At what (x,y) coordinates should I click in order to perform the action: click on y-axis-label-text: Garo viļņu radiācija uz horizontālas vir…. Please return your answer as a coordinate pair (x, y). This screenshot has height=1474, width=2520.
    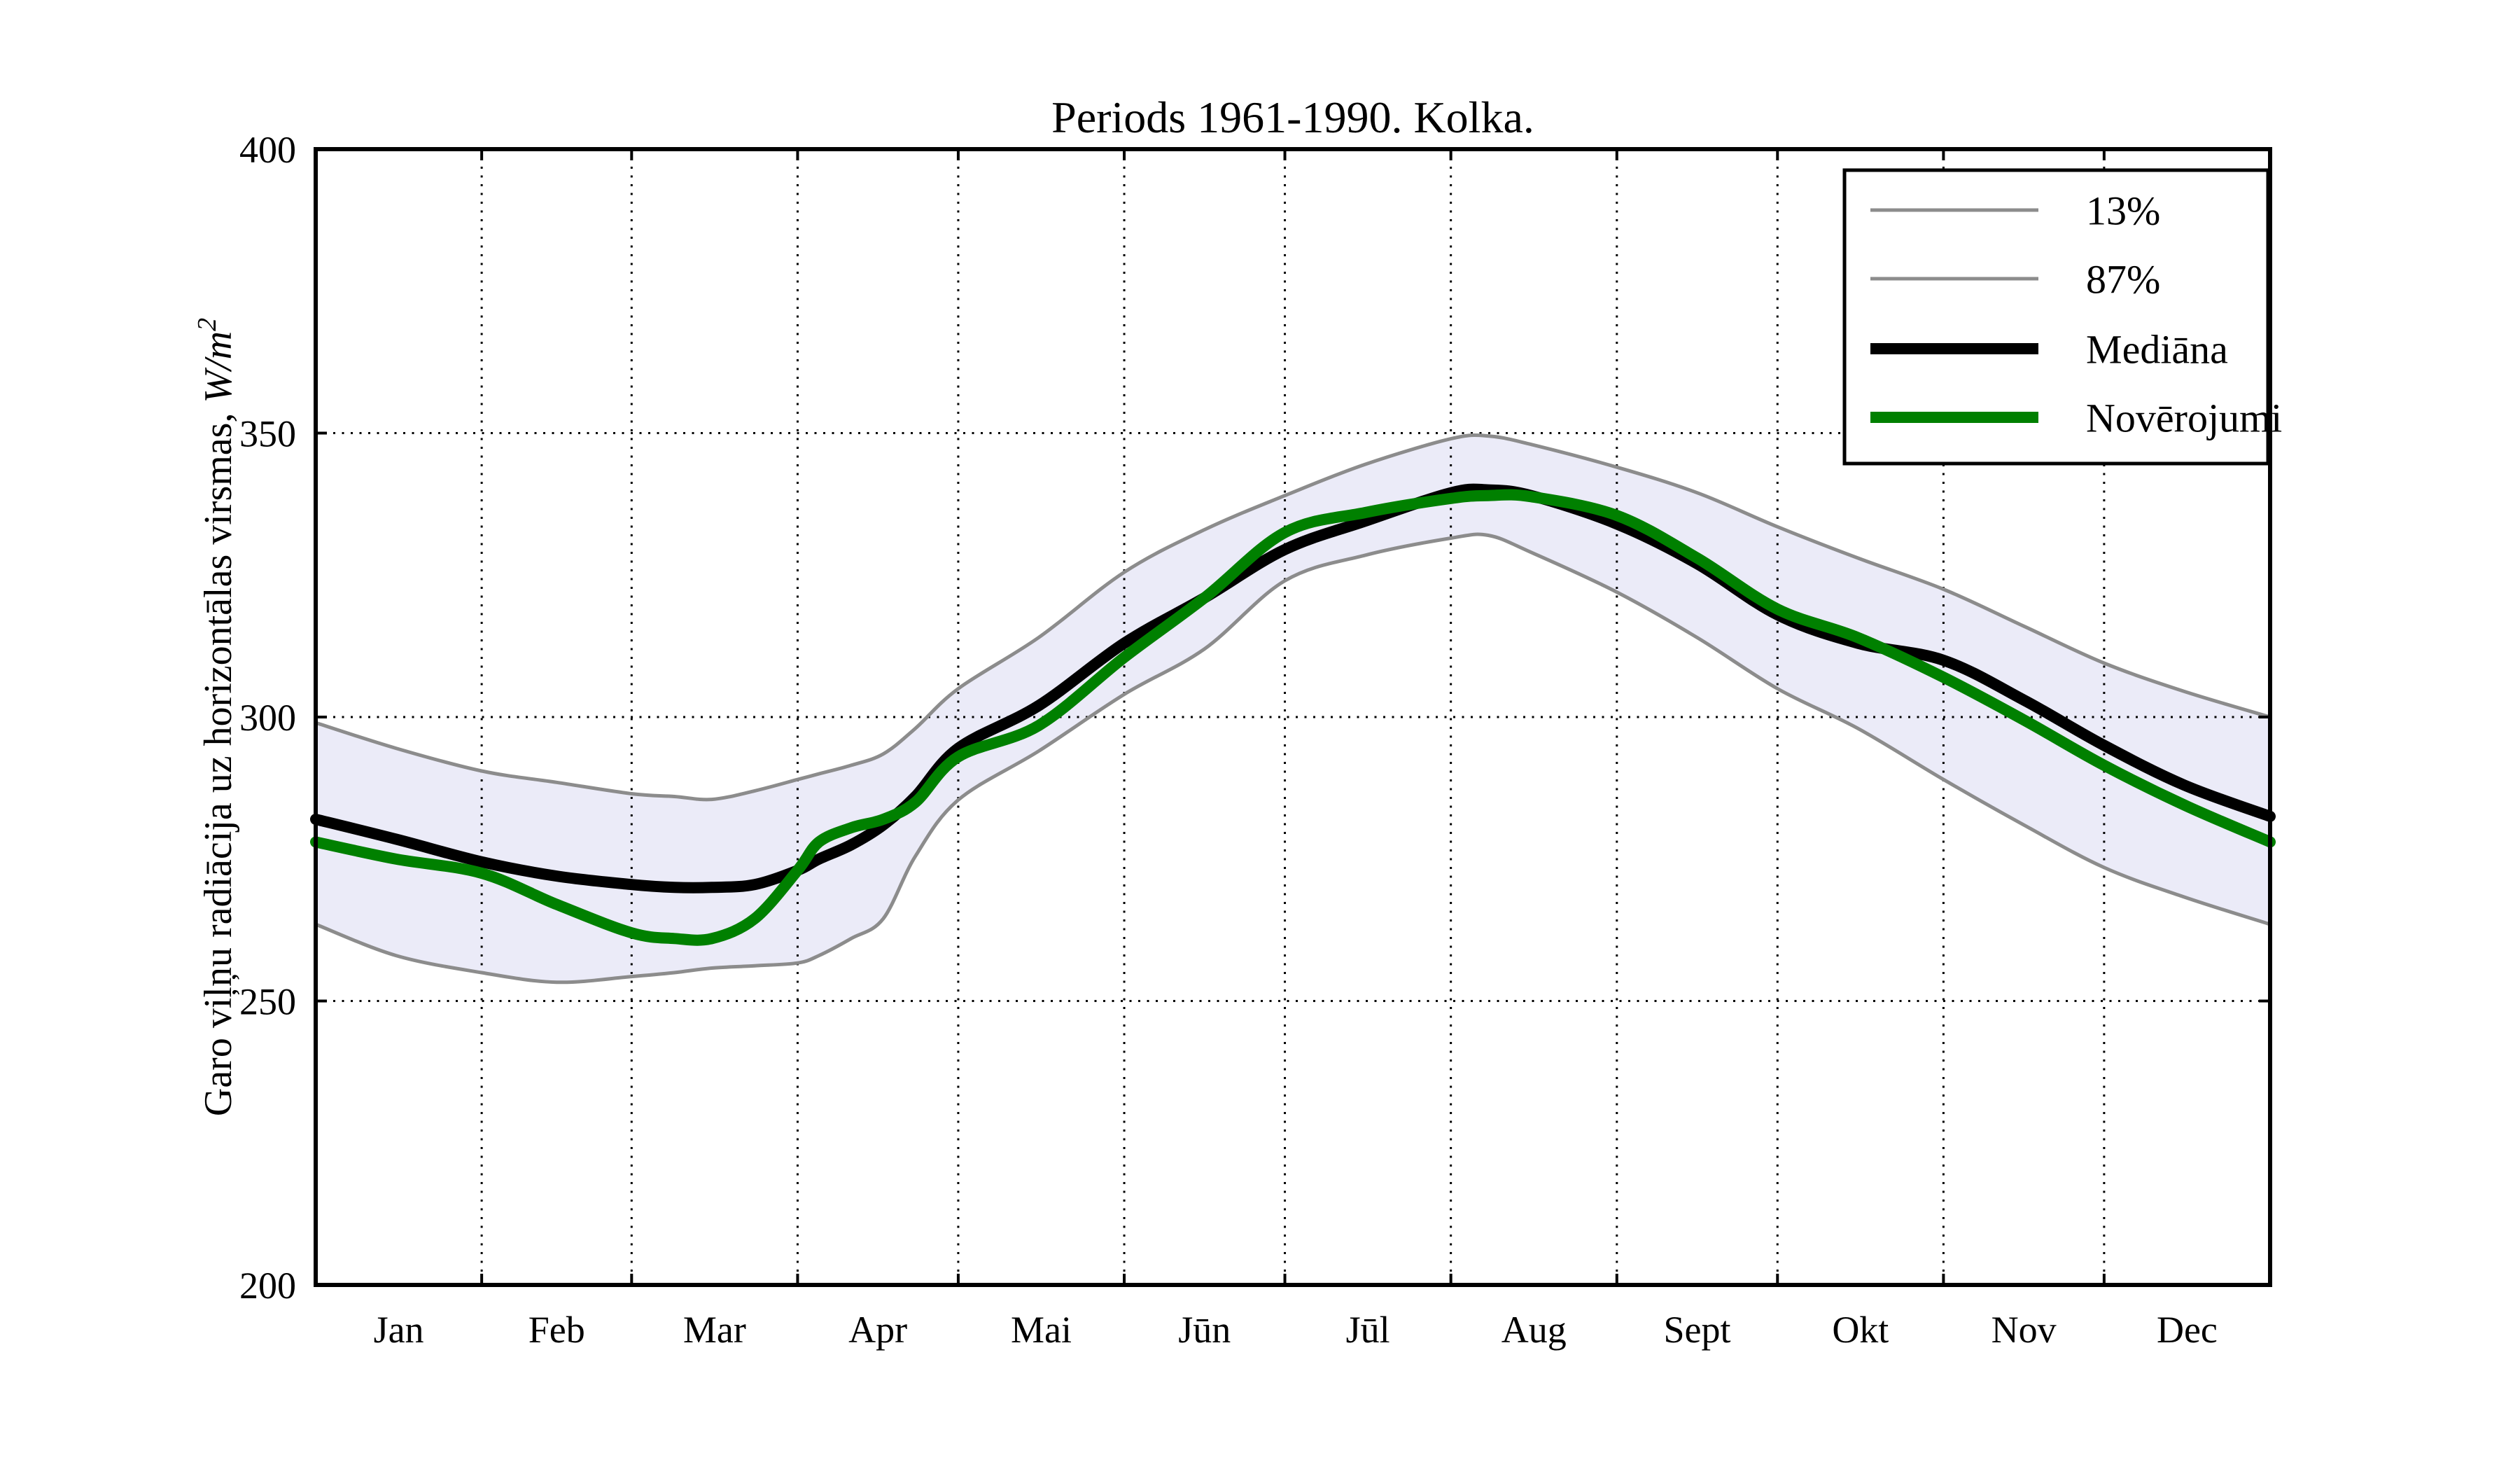
    Looking at the image, I should click on (218, 760).